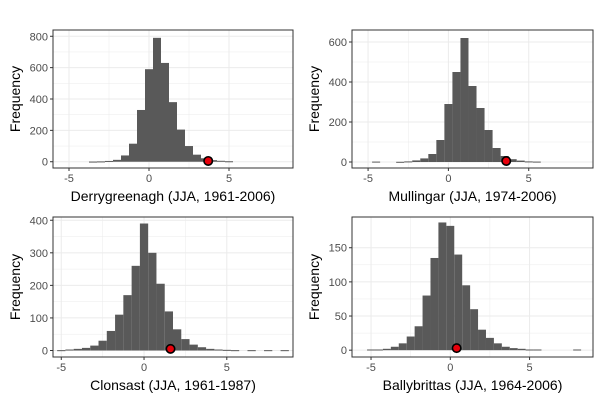 This screenshot has height=400, width=600. I want to click on y-tick-label: 600, so click(39, 69).